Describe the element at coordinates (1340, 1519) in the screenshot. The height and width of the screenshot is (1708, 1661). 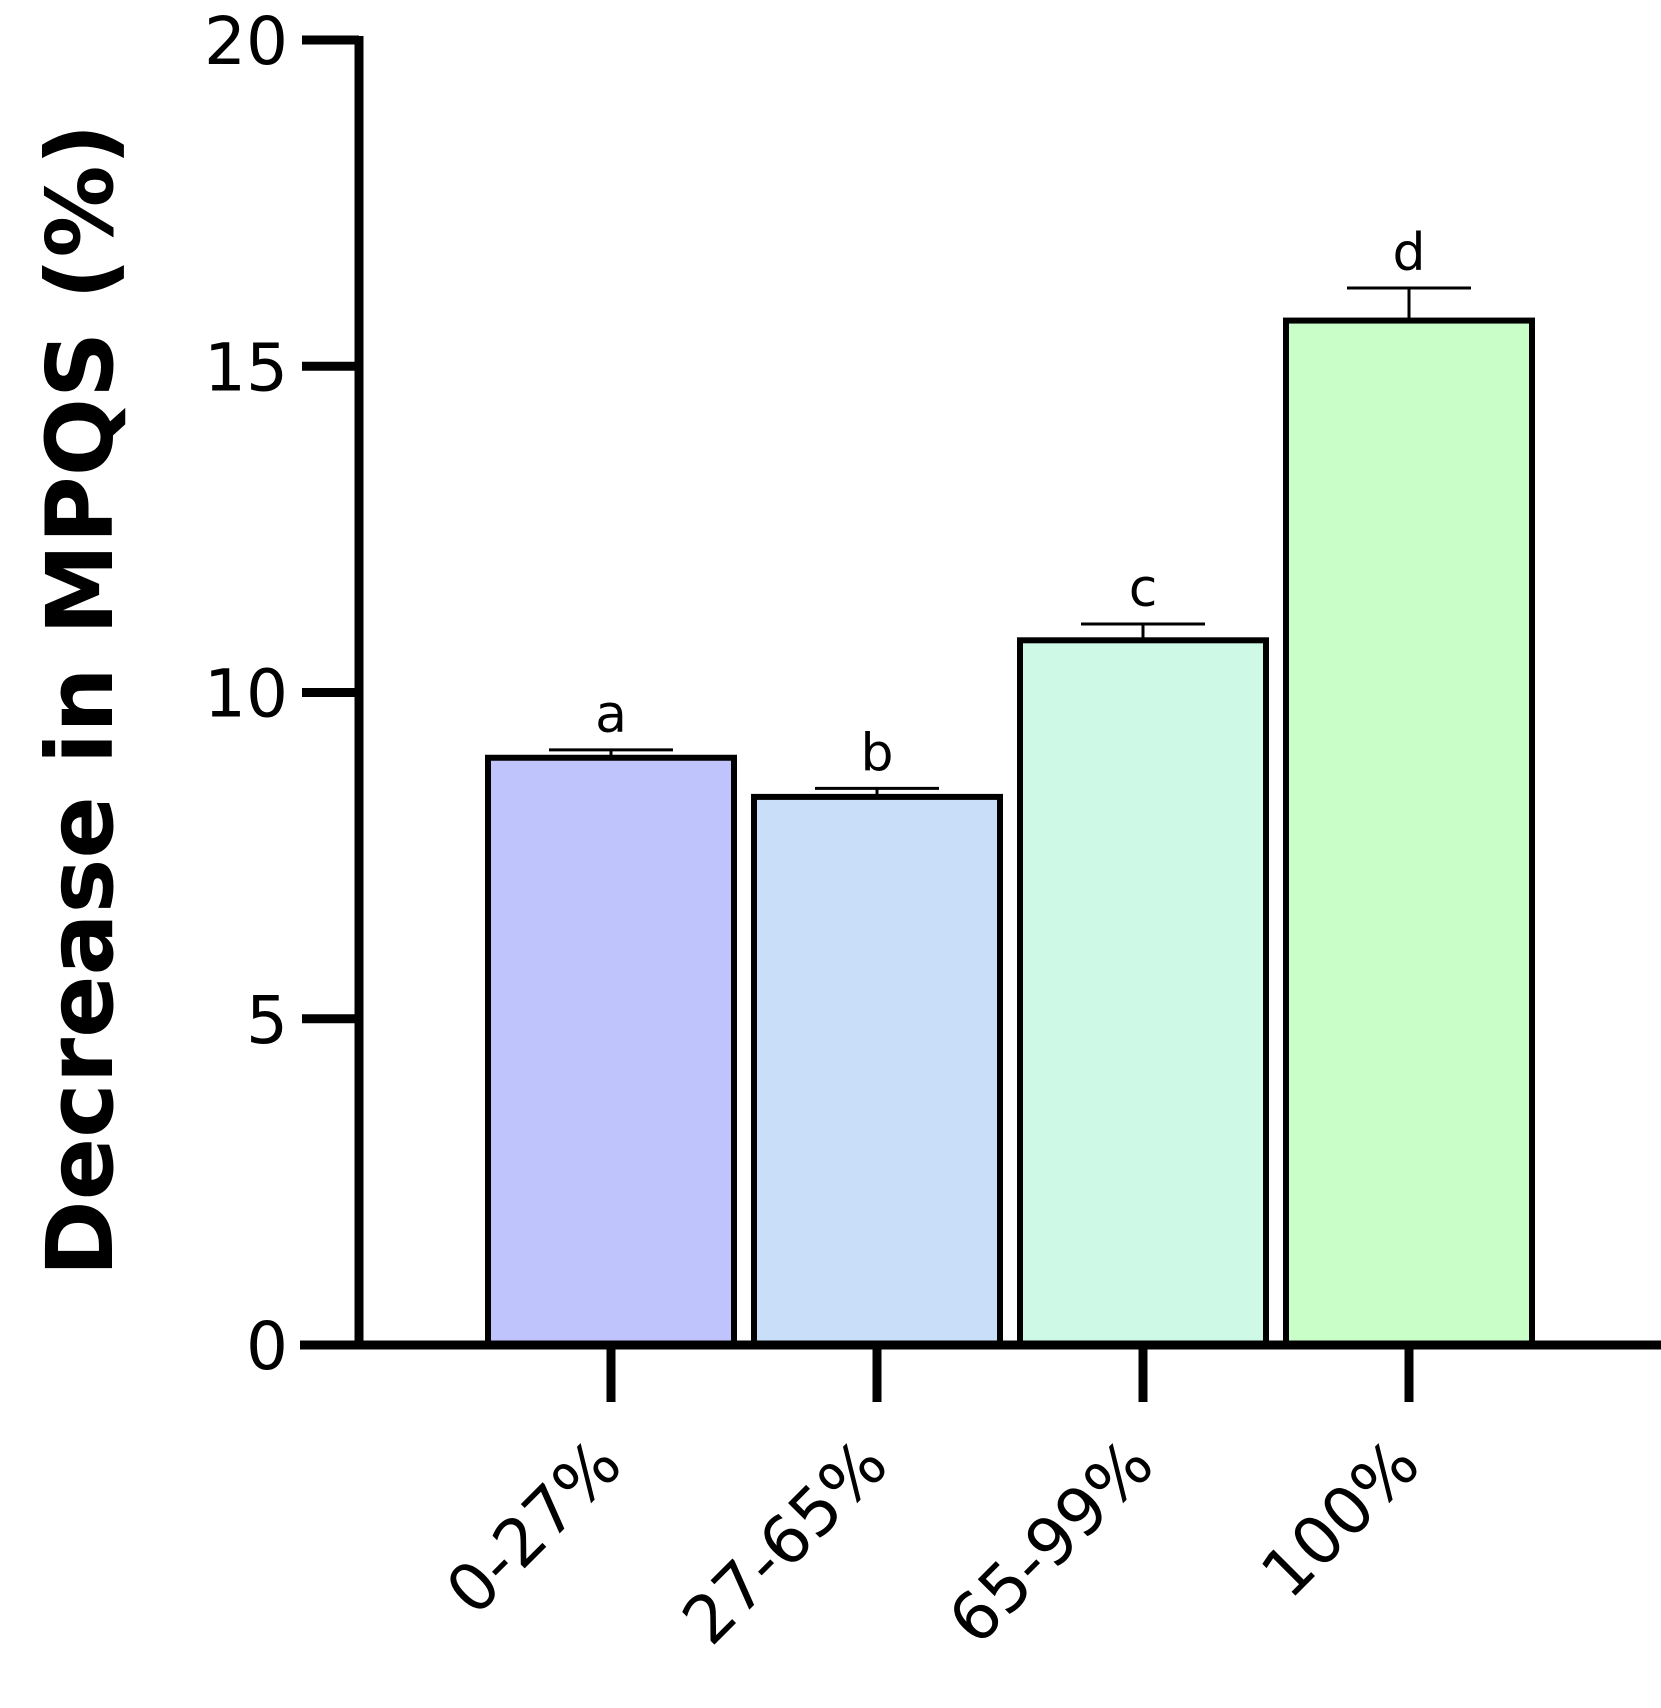
I see `x-tick-label-4: 100%` at that location.